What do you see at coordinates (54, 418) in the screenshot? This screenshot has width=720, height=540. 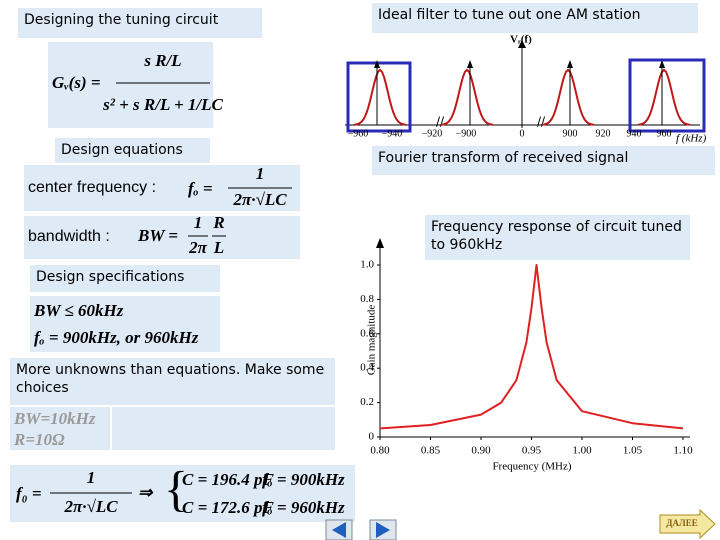 I see `choice: BW=10kHz` at bounding box center [54, 418].